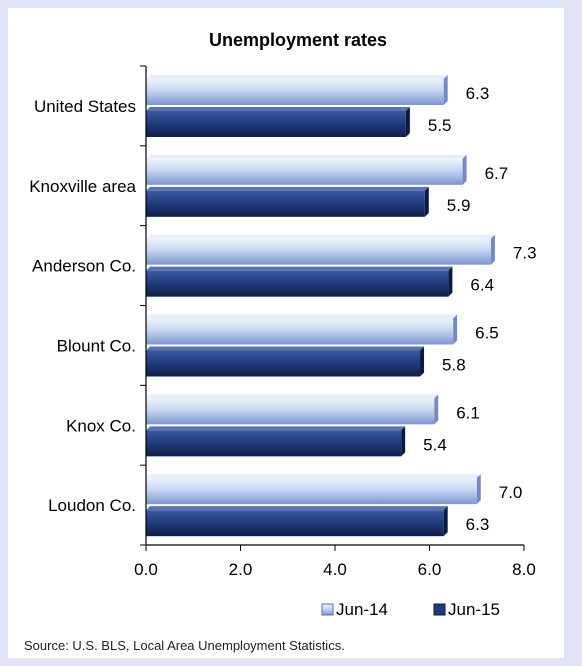 The height and width of the screenshot is (666, 582). What do you see at coordinates (241, 569) in the screenshot?
I see `x-tick-label: 2.0` at bounding box center [241, 569].